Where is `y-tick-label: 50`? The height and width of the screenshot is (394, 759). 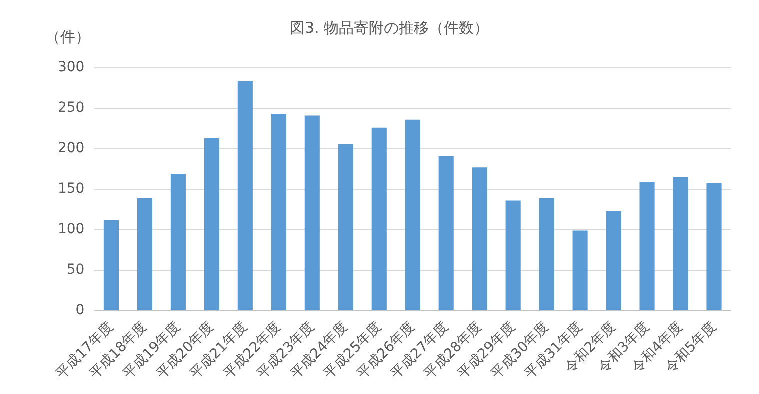
y-tick-label: 50 is located at coordinates (75, 270).